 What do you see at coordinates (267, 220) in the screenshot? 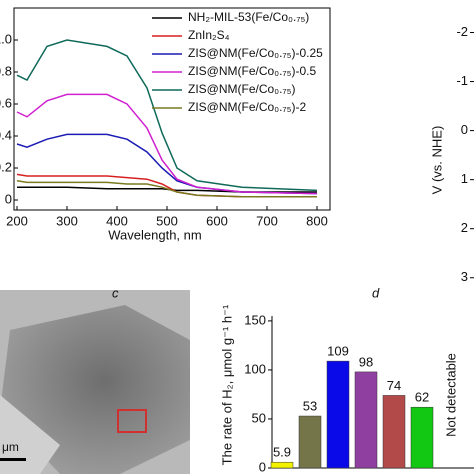
I see `x-tick-label: 700` at bounding box center [267, 220].